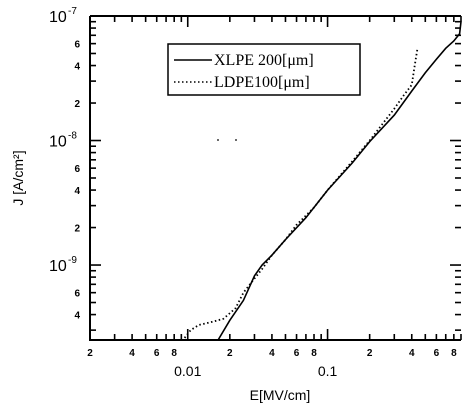 The image size is (464, 406). Describe the element at coordinates (264, 60) in the screenshot. I see `legend-label-xlpe: XLPE 200[μm]` at that location.